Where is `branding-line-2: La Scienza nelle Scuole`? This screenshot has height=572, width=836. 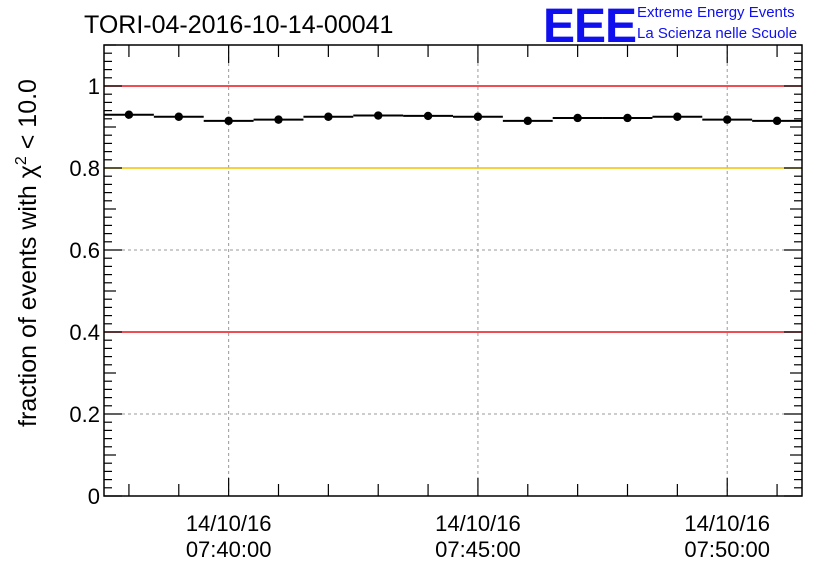
branding-line-2: La Scienza nelle Scuole is located at coordinates (717, 33).